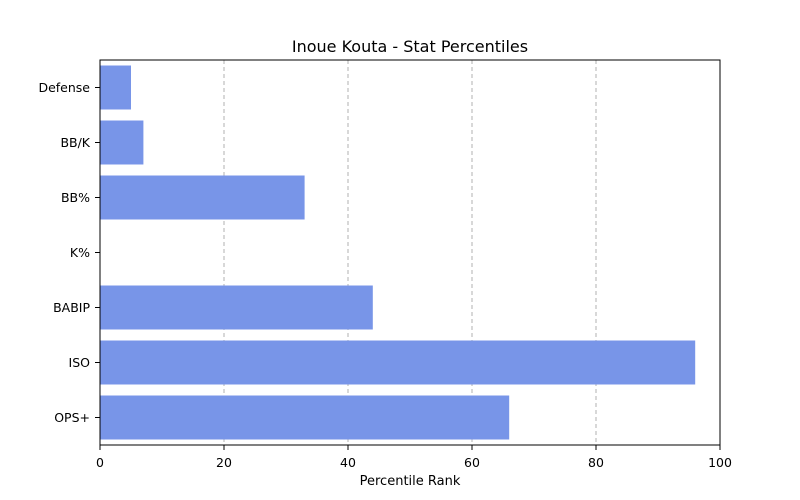 Image resolution: width=800 pixels, height=500 pixels. What do you see at coordinates (348, 462) in the screenshot?
I see `x-tick-label: 40` at bounding box center [348, 462].